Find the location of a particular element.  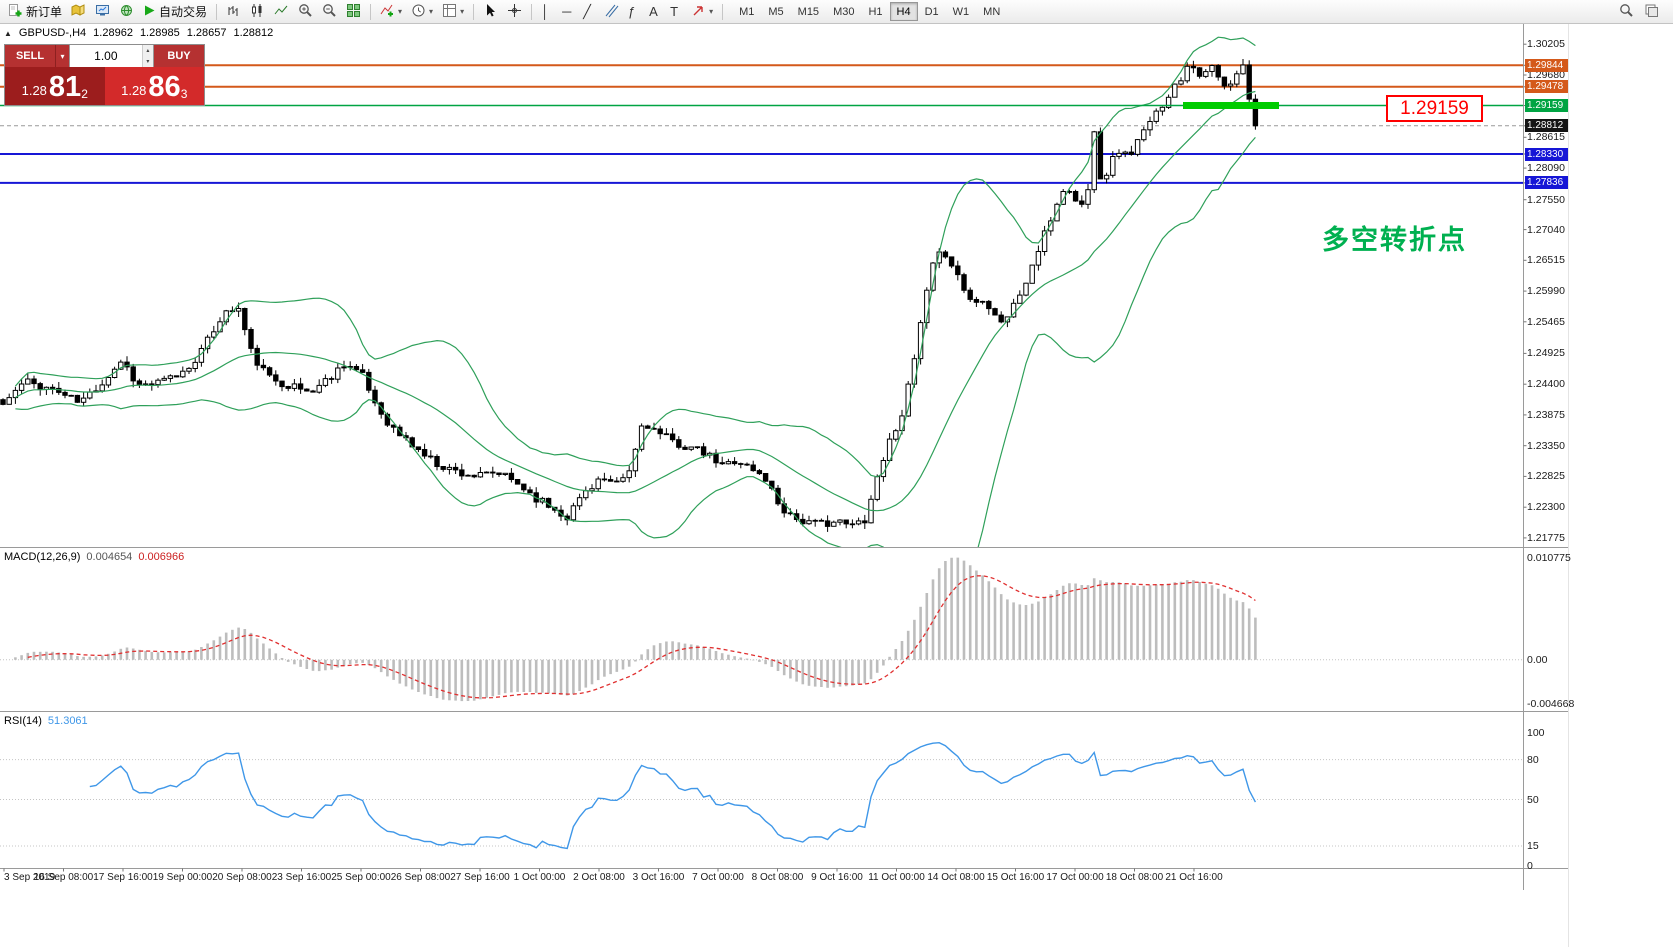

layers-icon is located at coordinates (1651, 12).